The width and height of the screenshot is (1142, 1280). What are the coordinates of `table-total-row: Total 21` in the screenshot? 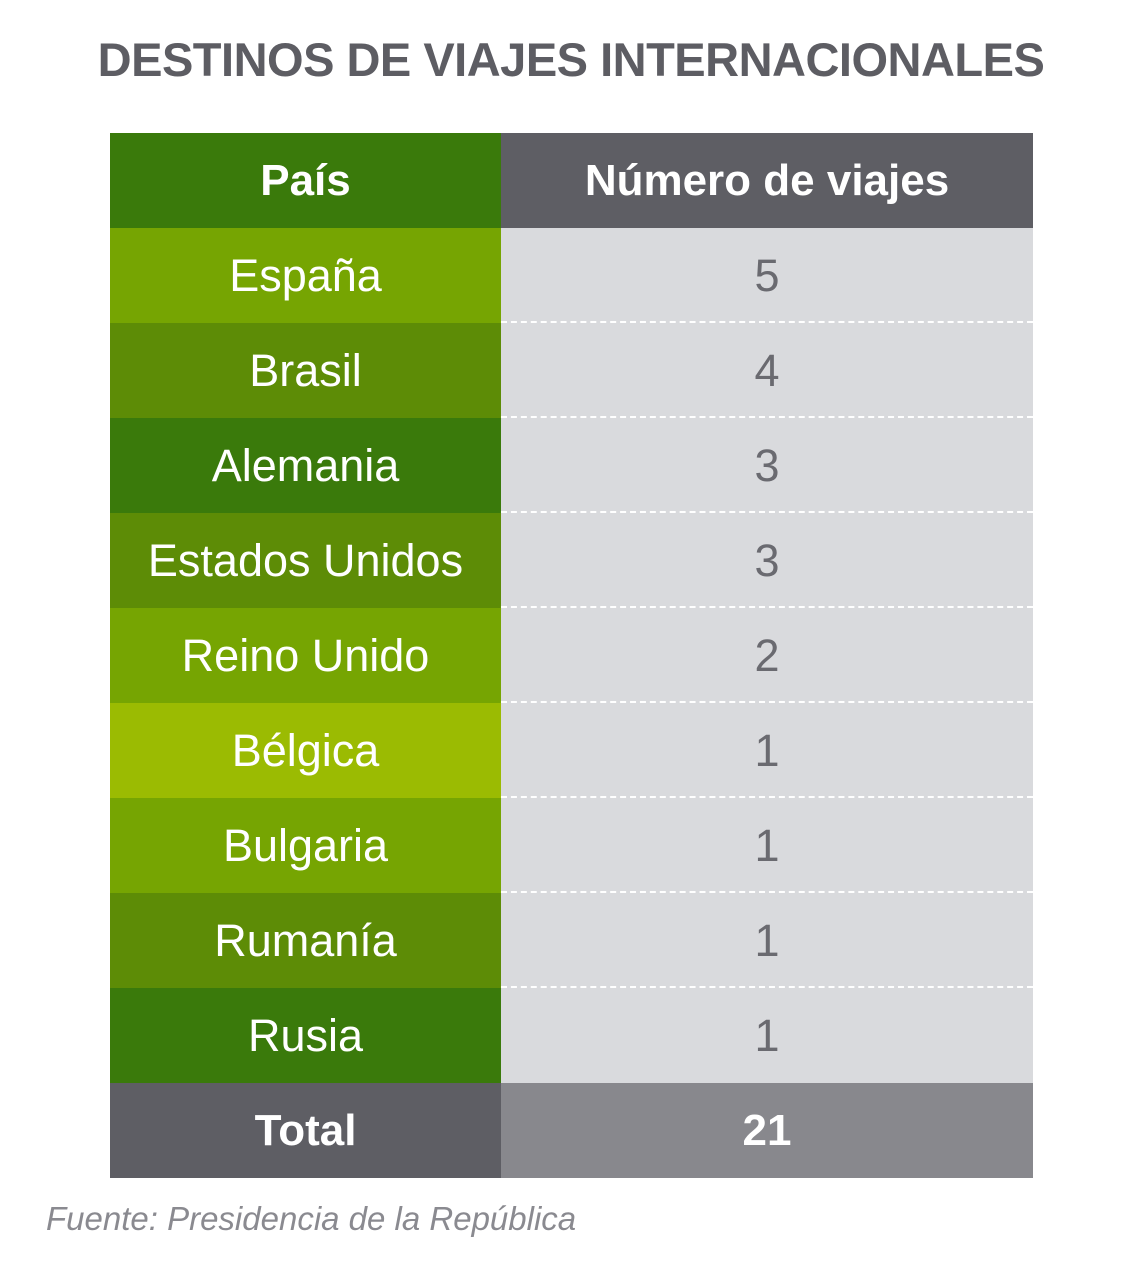 It's located at (571, 1130).